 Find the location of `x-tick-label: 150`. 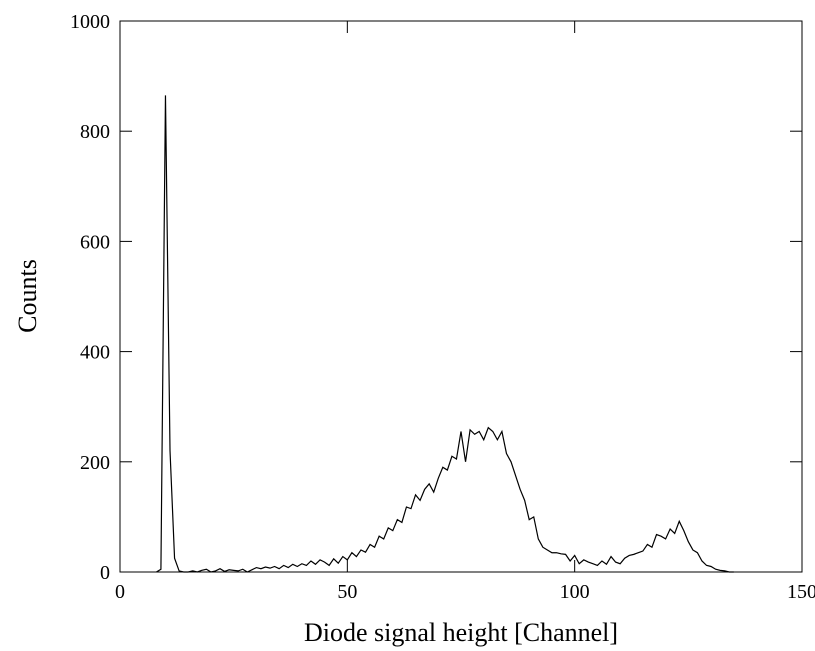

x-tick-label: 150 is located at coordinates (801, 592).